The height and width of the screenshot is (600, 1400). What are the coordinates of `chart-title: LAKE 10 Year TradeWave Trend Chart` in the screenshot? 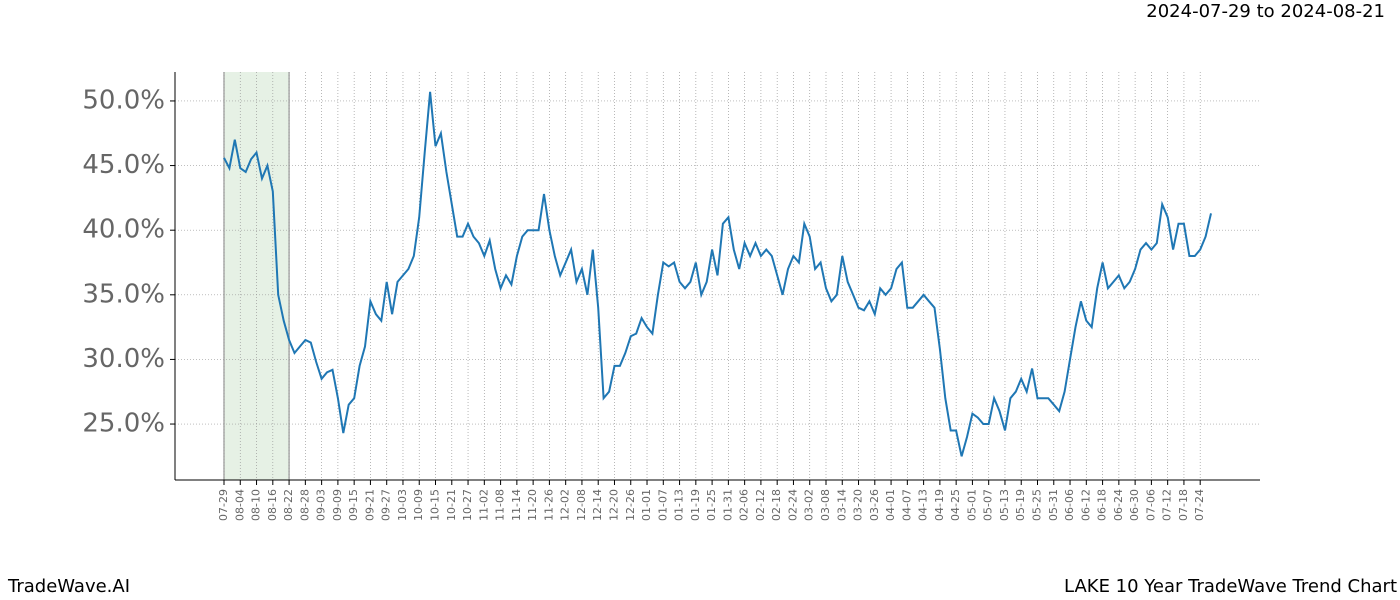 It's located at (1230, 586).